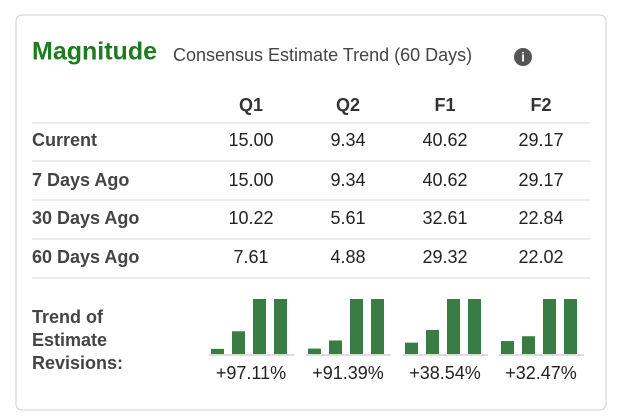 The height and width of the screenshot is (416, 619). I want to click on row-label: 60 Days Ago, so click(85, 257).